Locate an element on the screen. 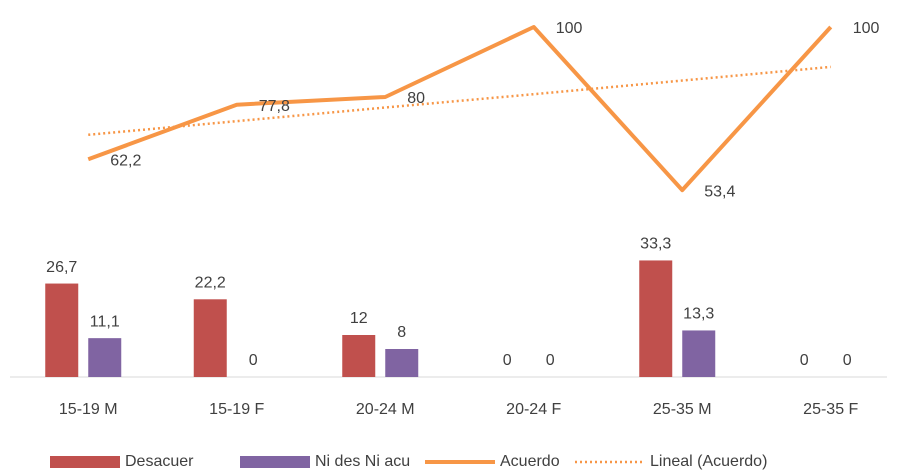  x-tick-label: 20-24 M is located at coordinates (385, 409).